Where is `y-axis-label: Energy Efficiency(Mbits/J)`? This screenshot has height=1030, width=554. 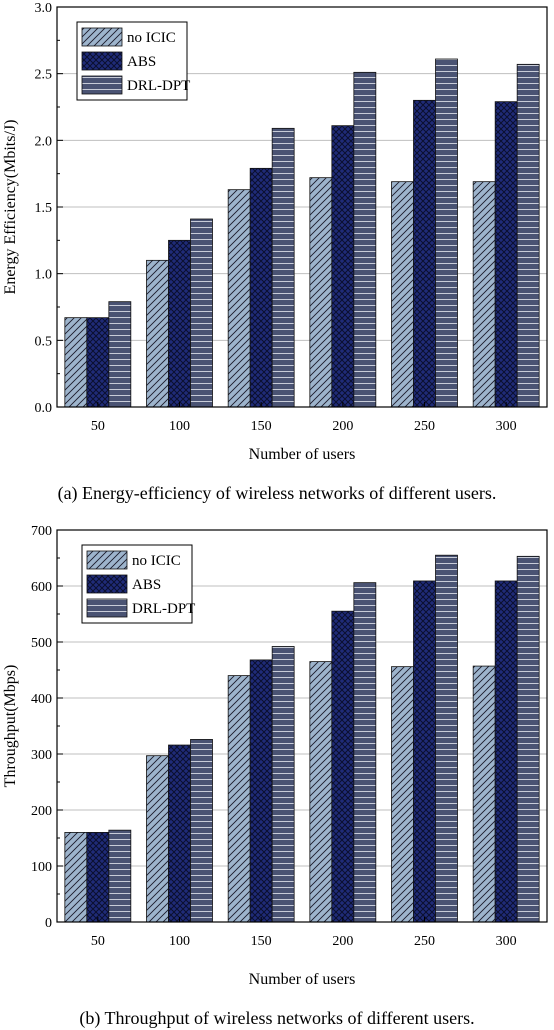 y-axis-label: Energy Efficiency(Mbits/J) is located at coordinates (10, 207).